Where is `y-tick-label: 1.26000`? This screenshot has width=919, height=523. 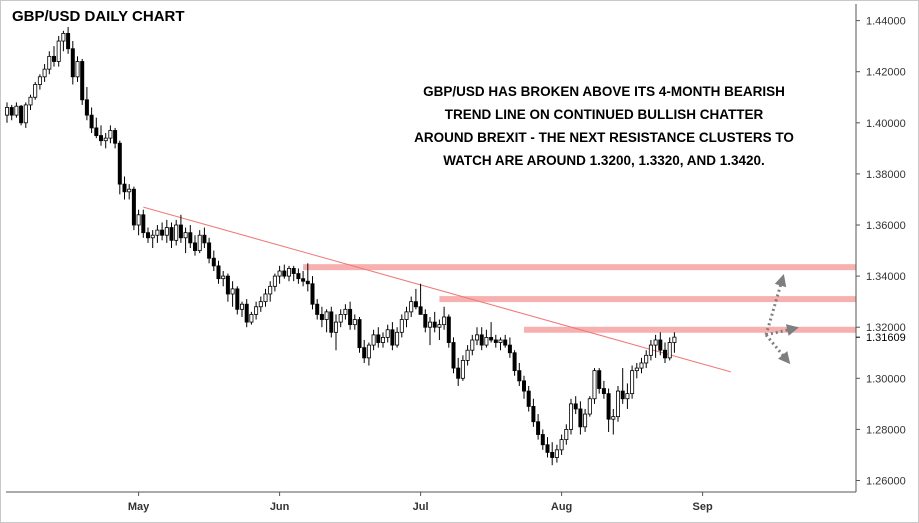
y-tick-label: 1.26000 is located at coordinates (886, 482).